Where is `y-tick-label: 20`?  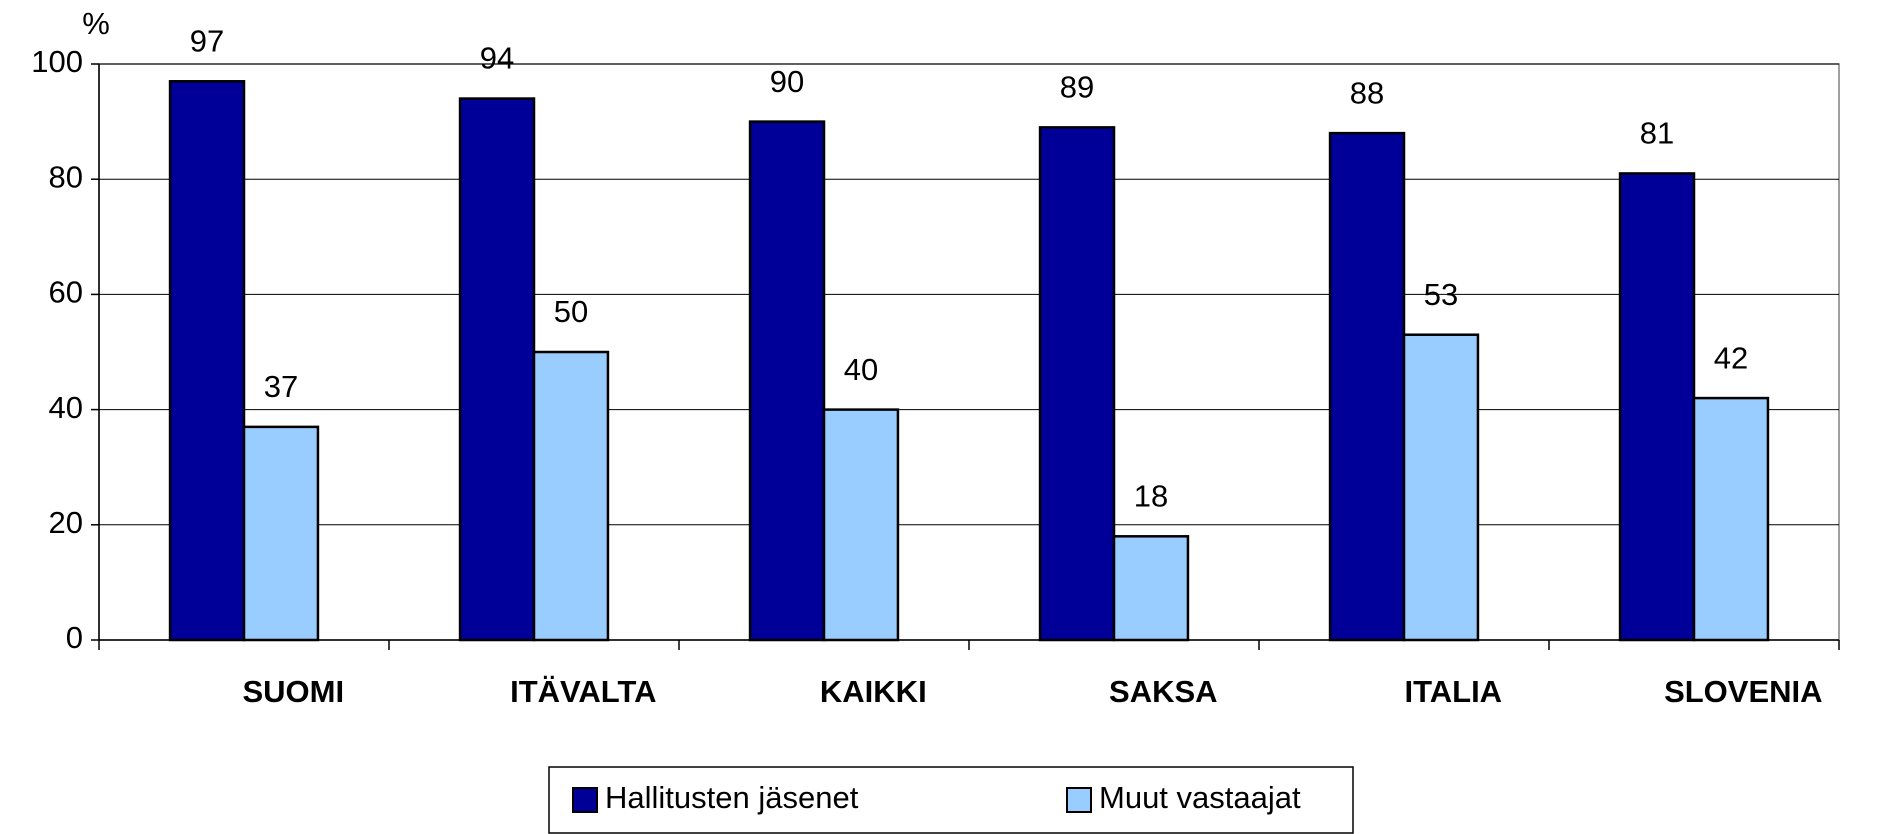 y-tick-label: 20 is located at coordinates (66, 522).